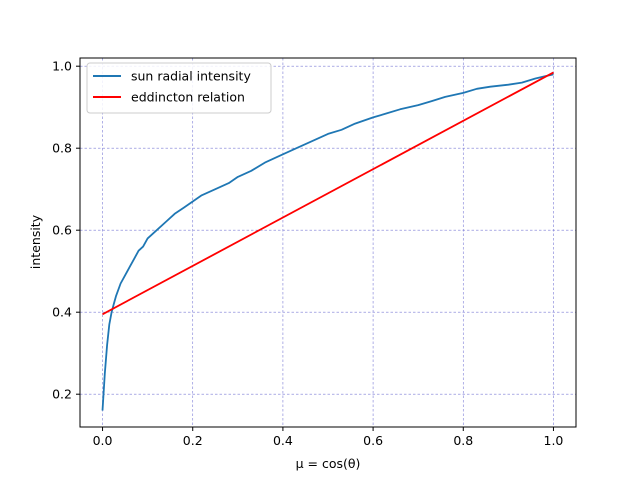  I want to click on x-tick-label: 1.0, so click(554, 440).